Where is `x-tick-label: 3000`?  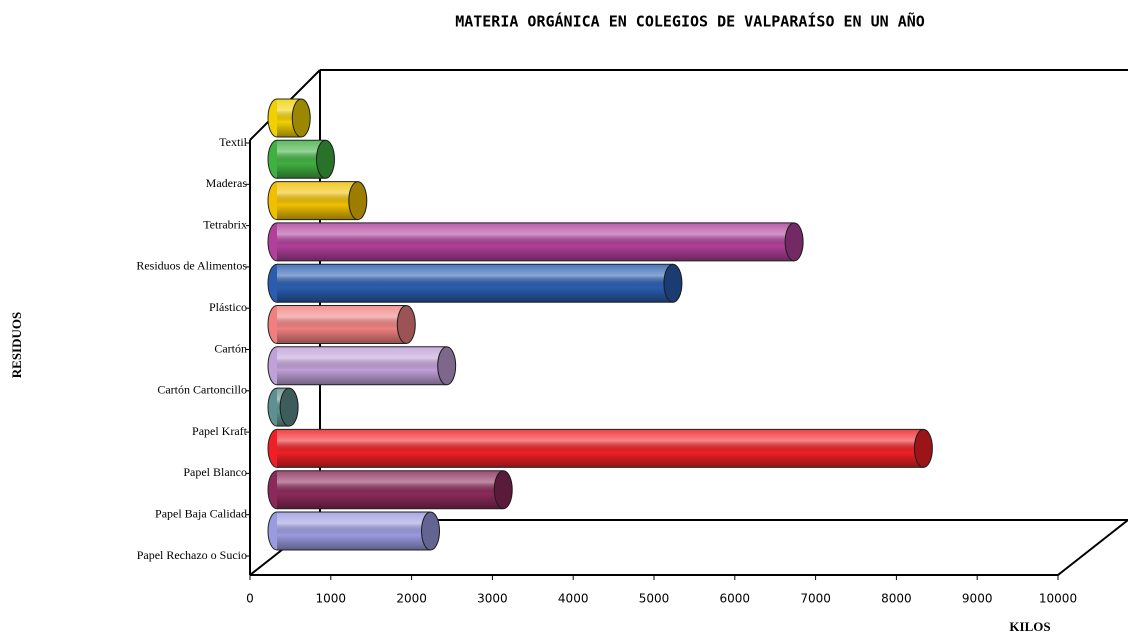 x-tick-label: 3000 is located at coordinates (492, 599).